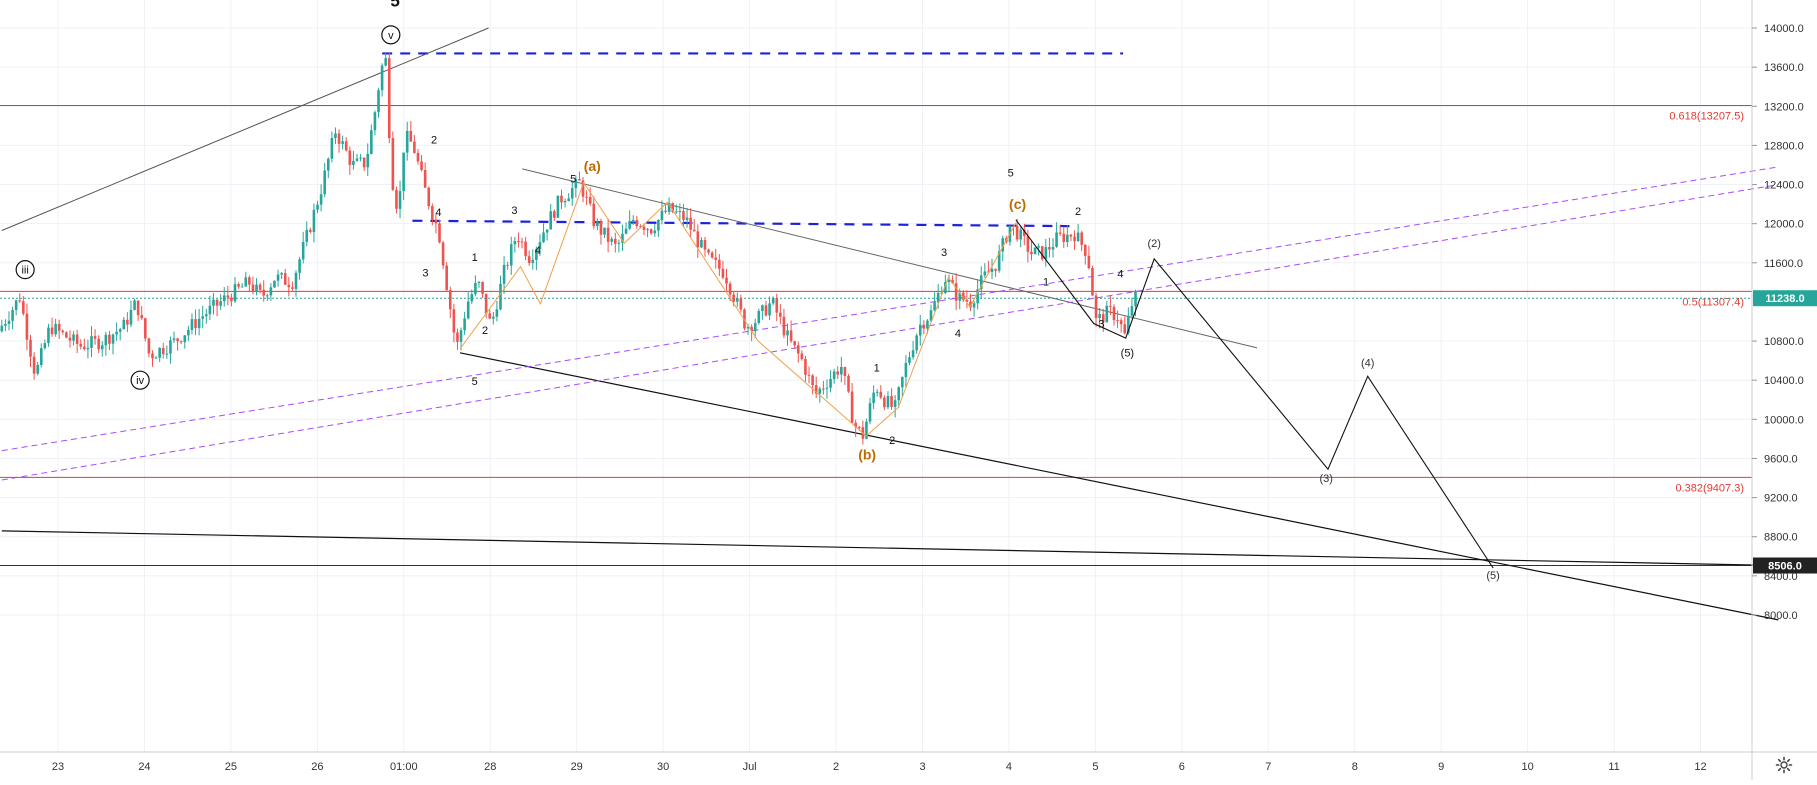 This screenshot has width=1817, height=785. I want to click on wave-label: v, so click(391, 36).